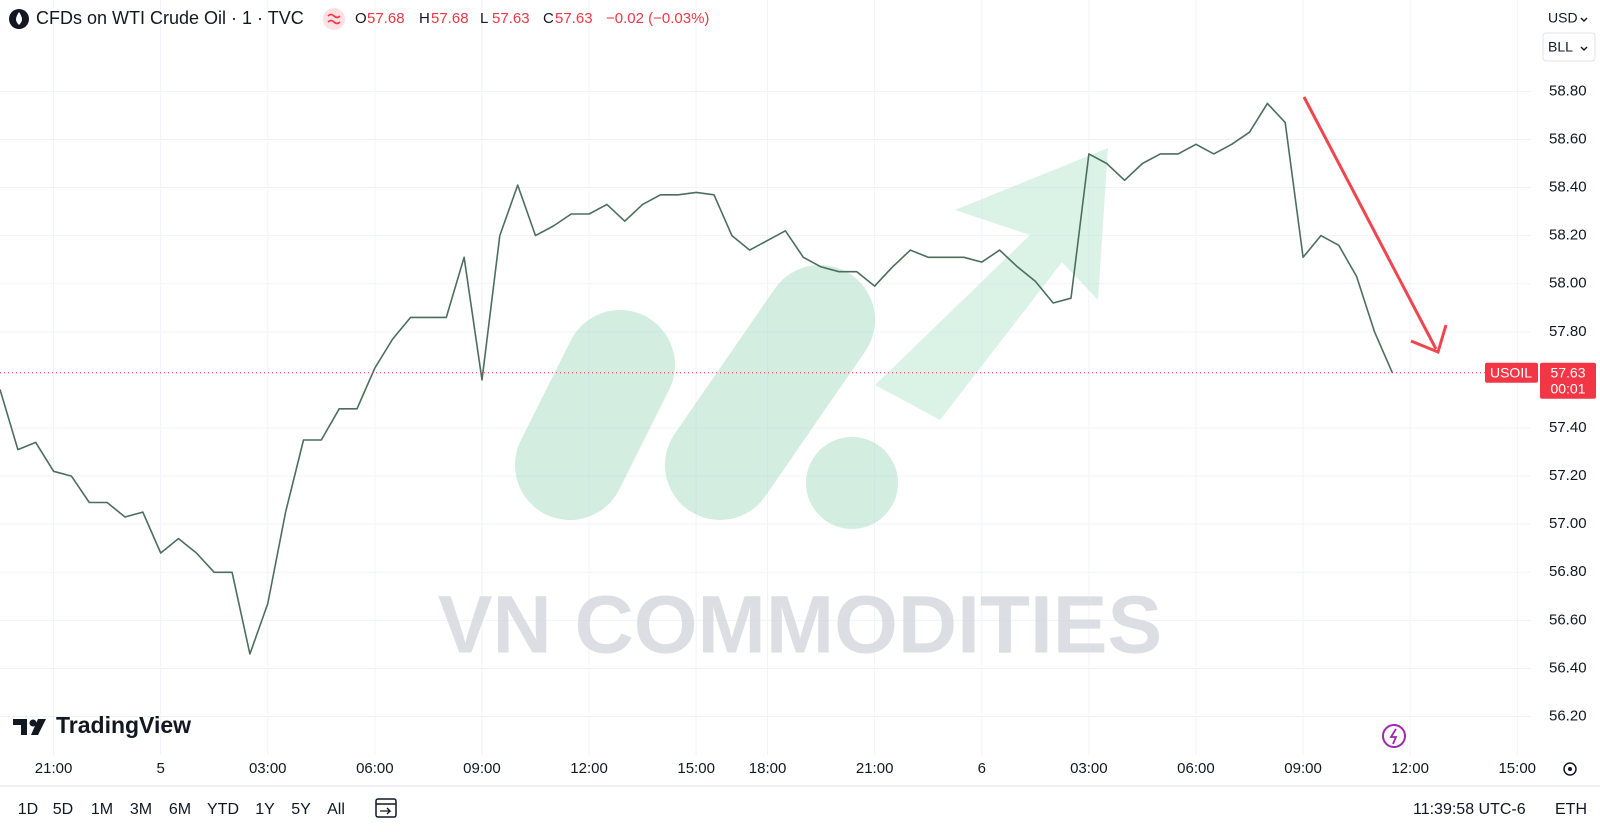 This screenshot has height=832, width=1600. What do you see at coordinates (1567, 372) in the screenshot?
I see `price-label: 57.63` at bounding box center [1567, 372].